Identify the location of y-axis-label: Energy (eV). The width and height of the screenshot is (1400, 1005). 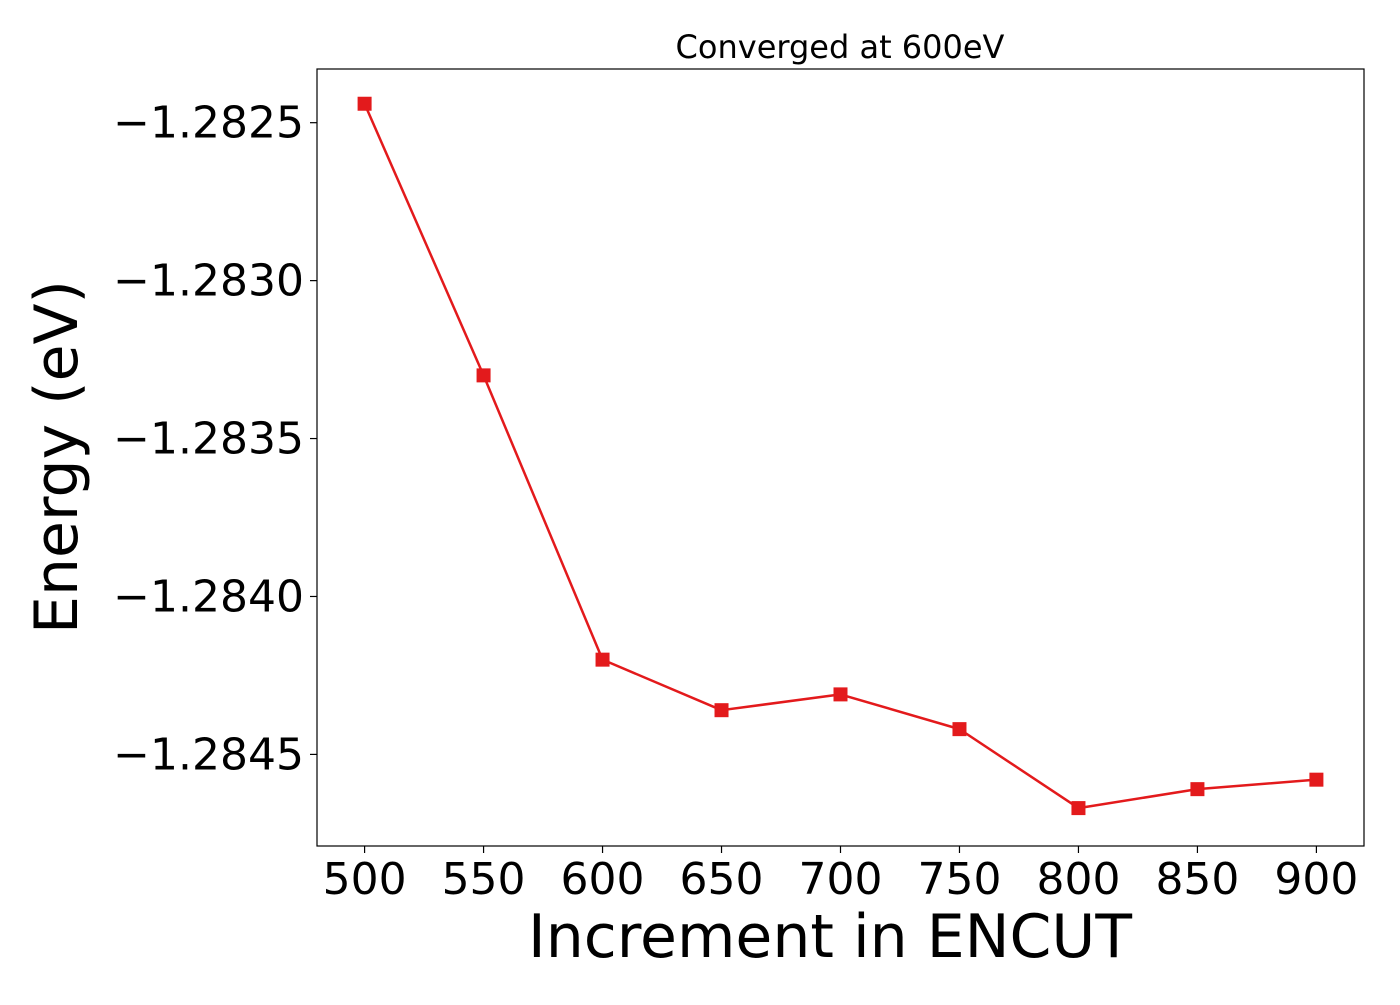
(57, 457).